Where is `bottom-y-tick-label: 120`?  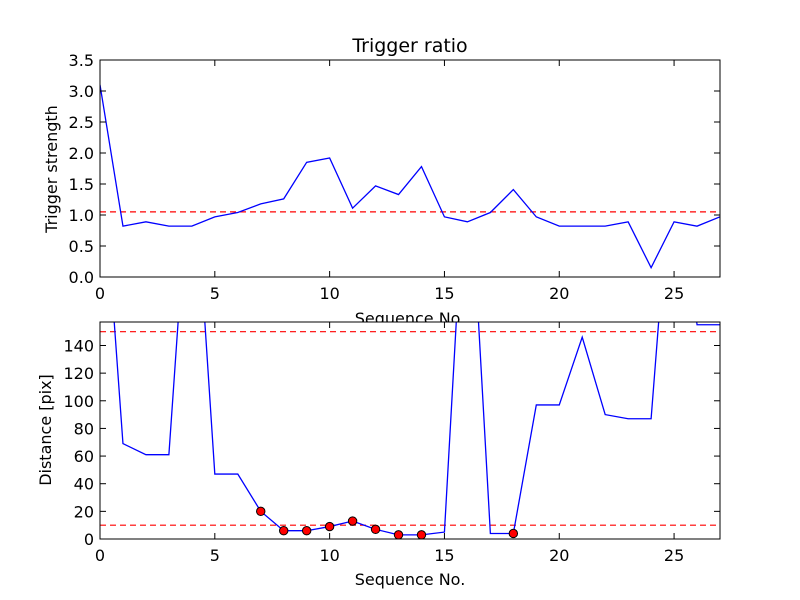 bottom-y-tick-label: 120 is located at coordinates (78, 373).